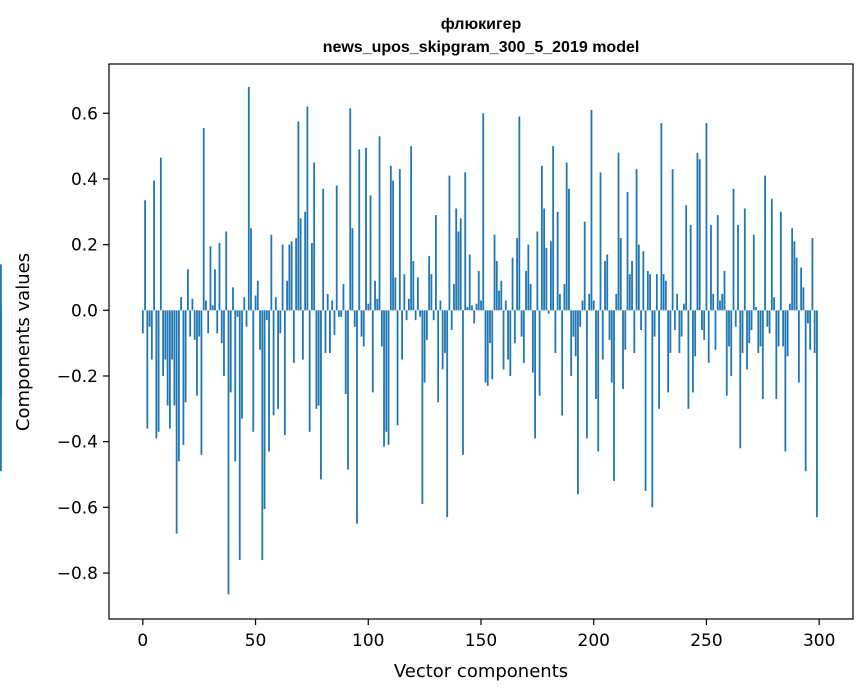  What do you see at coordinates (77, 377) in the screenshot?
I see `y-tick-label: −0.2` at bounding box center [77, 377].